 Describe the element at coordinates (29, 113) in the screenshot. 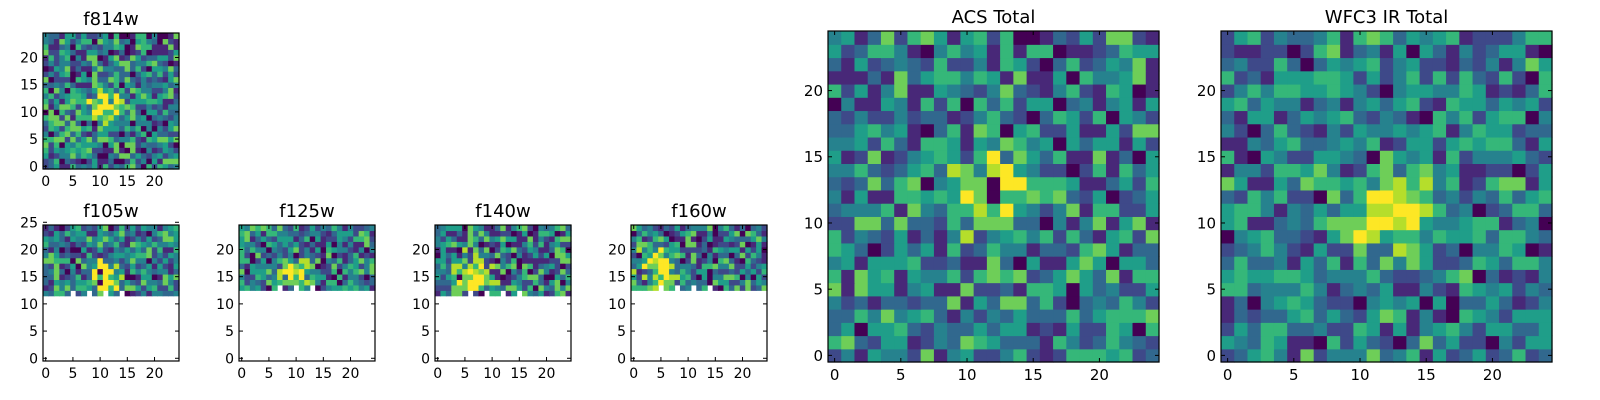

I see `y-tick-label: 10` at that location.